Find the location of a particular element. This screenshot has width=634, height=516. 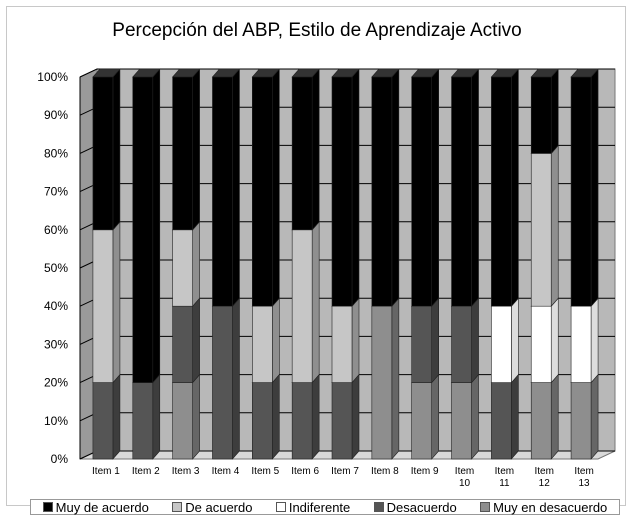

legend-item-indiferente: Indiferente is located at coordinates (313, 507).